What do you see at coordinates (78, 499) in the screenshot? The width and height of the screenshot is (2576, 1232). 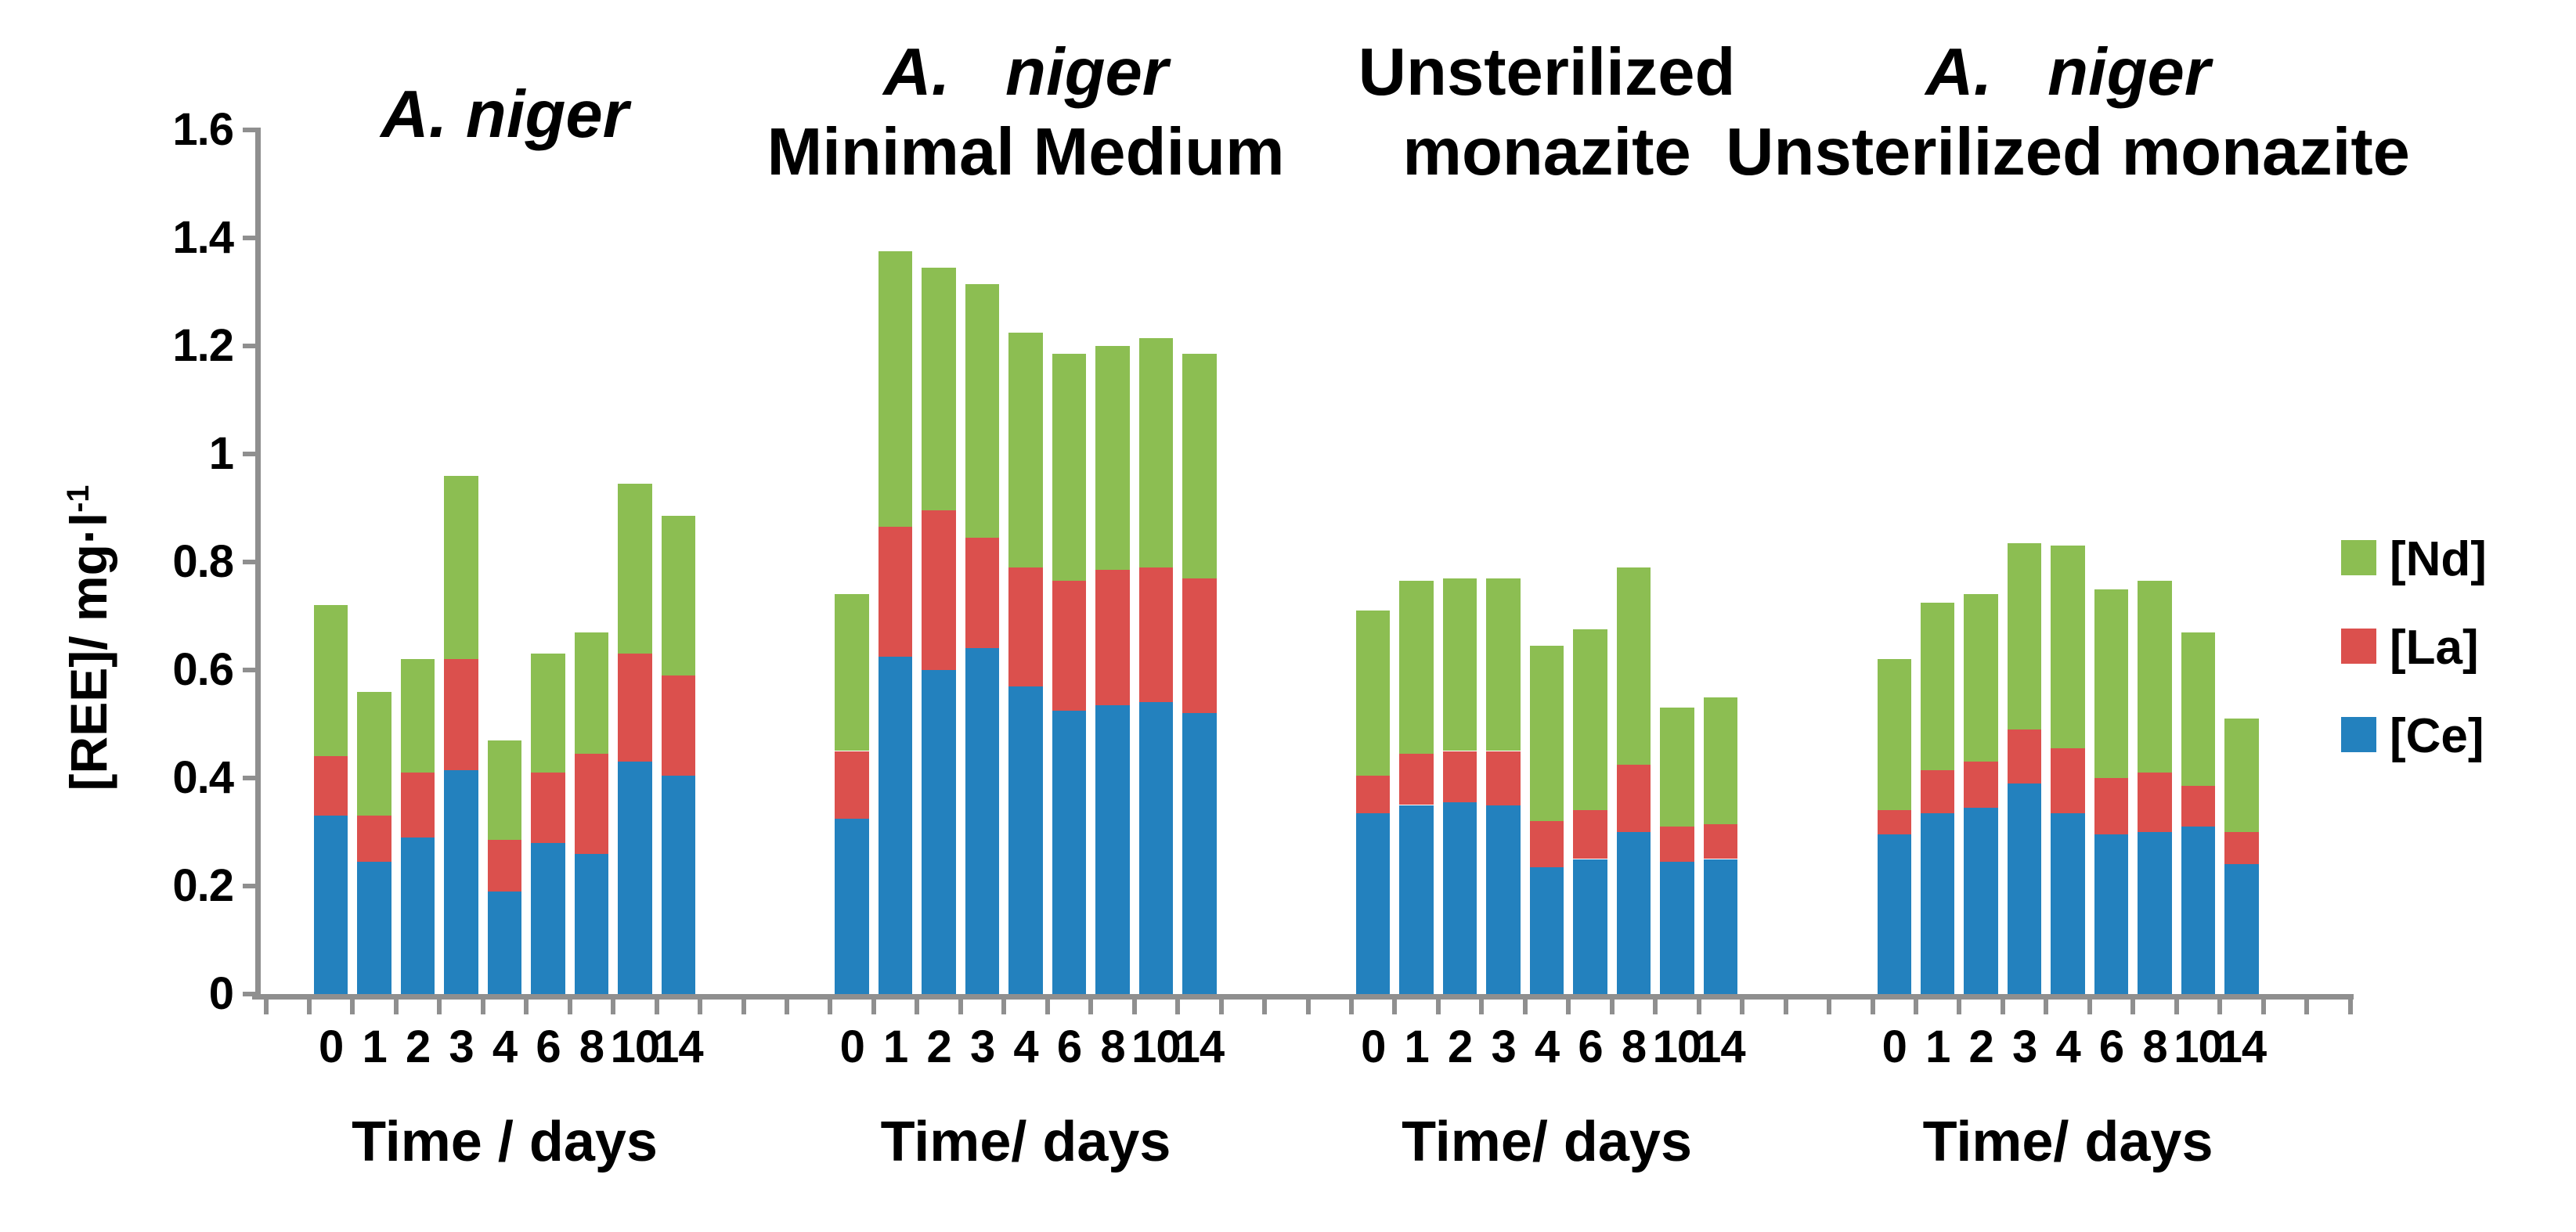 I see `y-axis-title-superscript: -1` at bounding box center [78, 499].